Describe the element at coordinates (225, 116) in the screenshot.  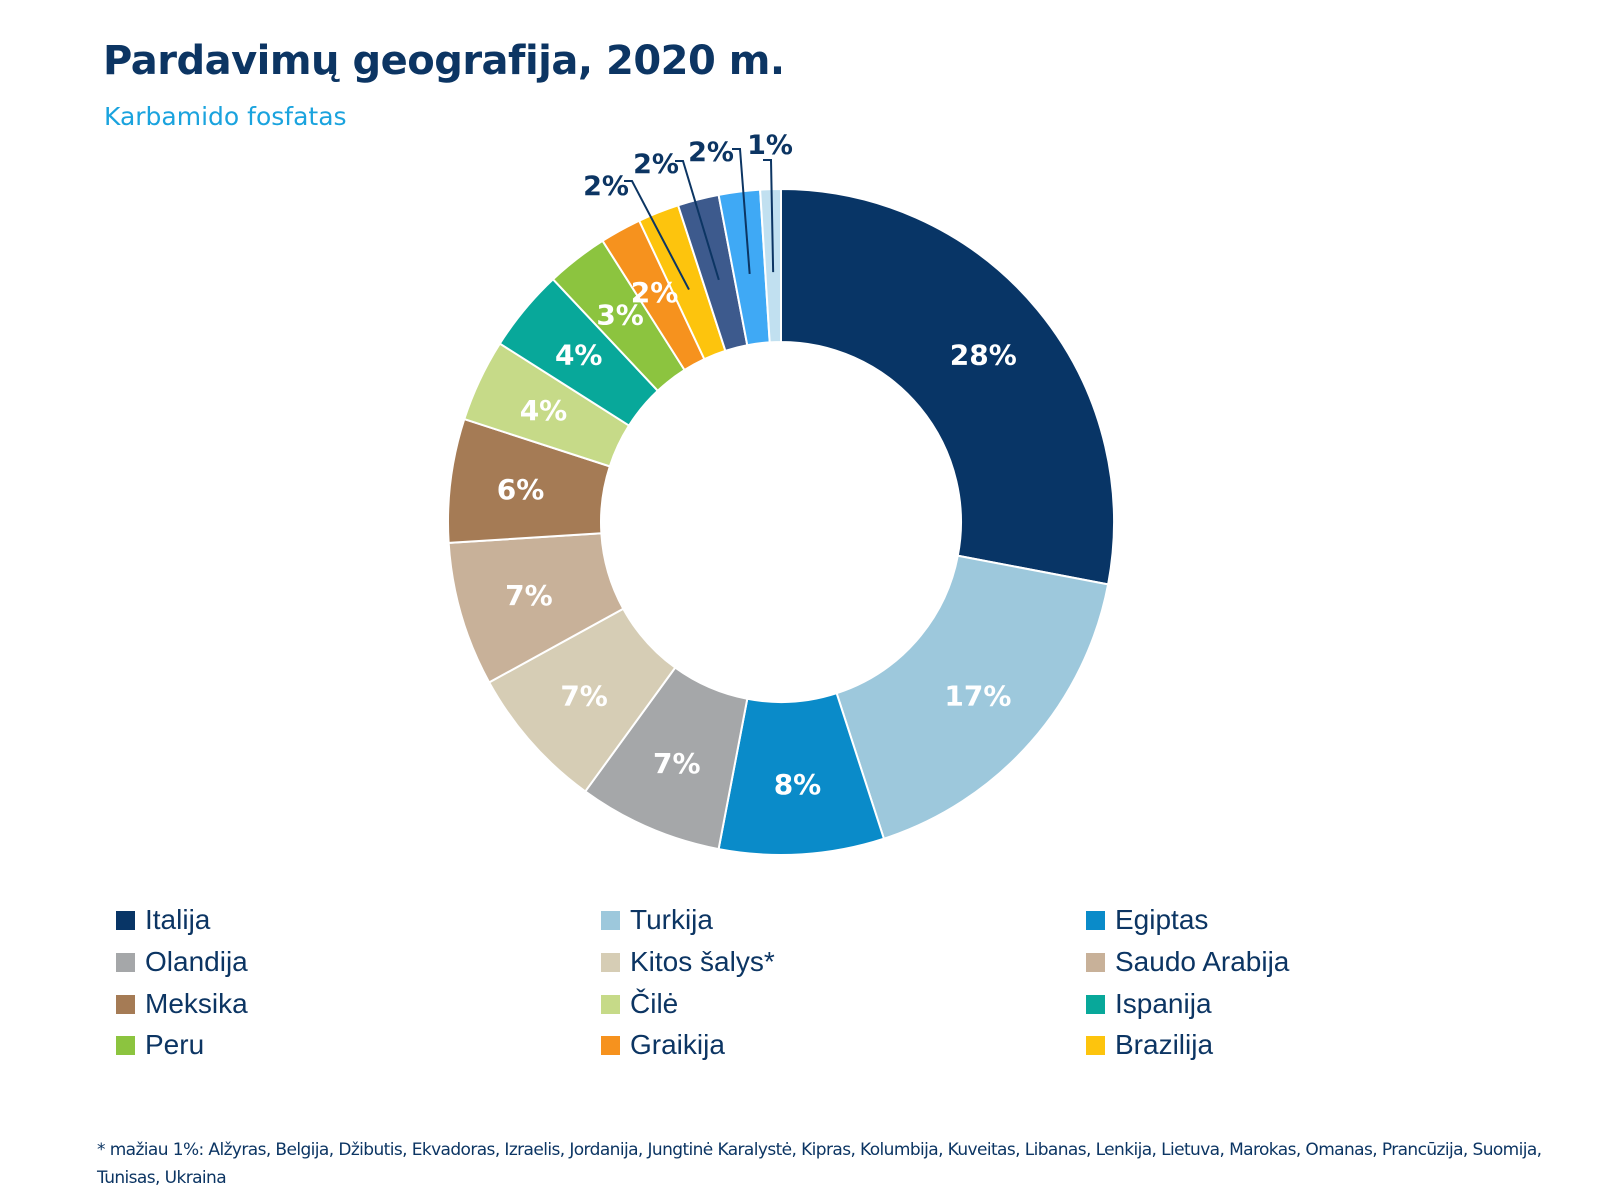
I see `chart-subtitle: Karbamido fosfatas` at that location.